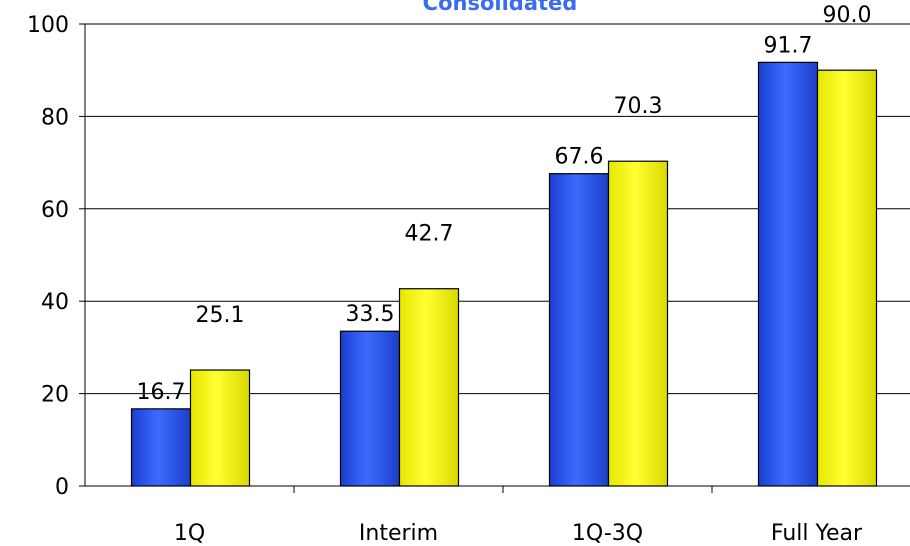 Image resolution: width=910 pixels, height=546 pixels. What do you see at coordinates (847, 15) in the screenshot?
I see `data-label: 90.0` at bounding box center [847, 15].